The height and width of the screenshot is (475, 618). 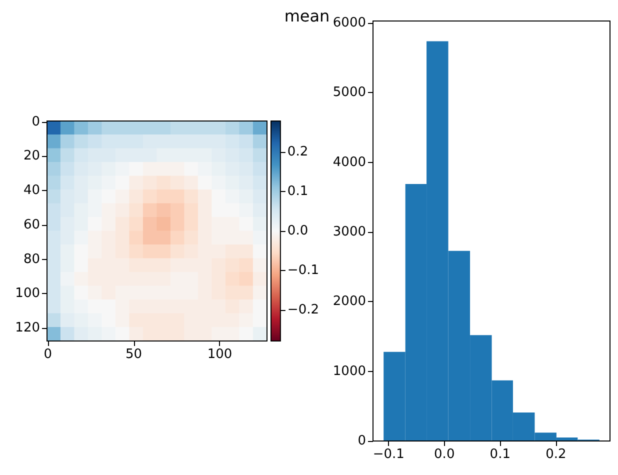 What do you see at coordinates (444, 454) in the screenshot?
I see `x-tick-label: 0.0` at bounding box center [444, 454].